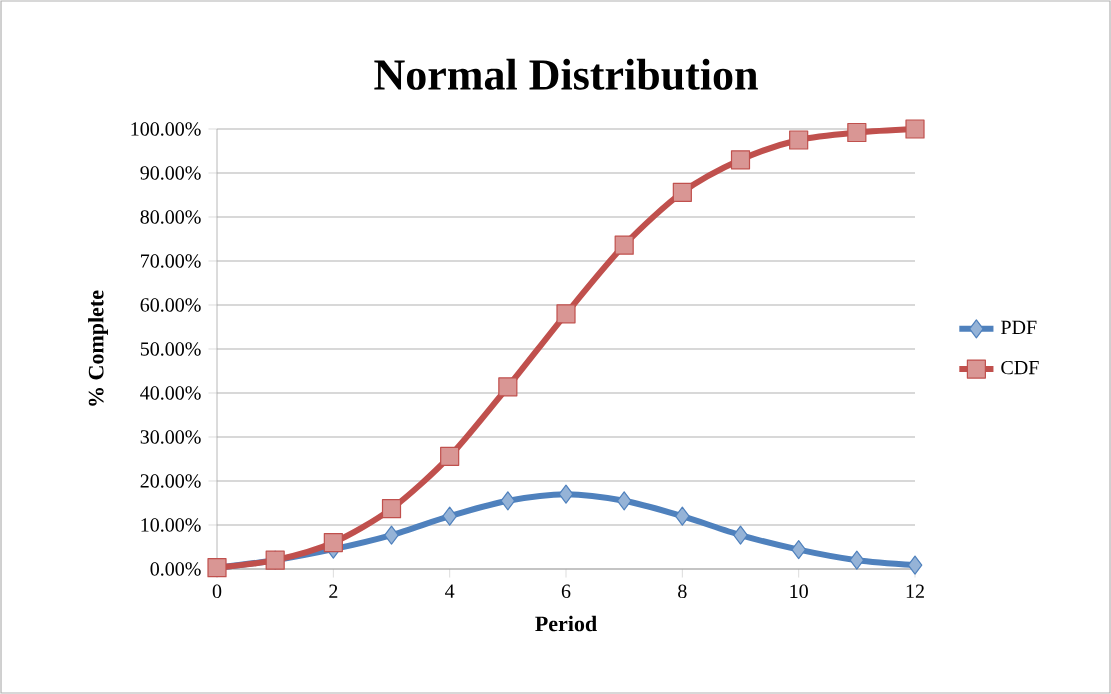  Describe the element at coordinates (175, 569) in the screenshot. I see `y-tick-label: 0.00%` at that location.